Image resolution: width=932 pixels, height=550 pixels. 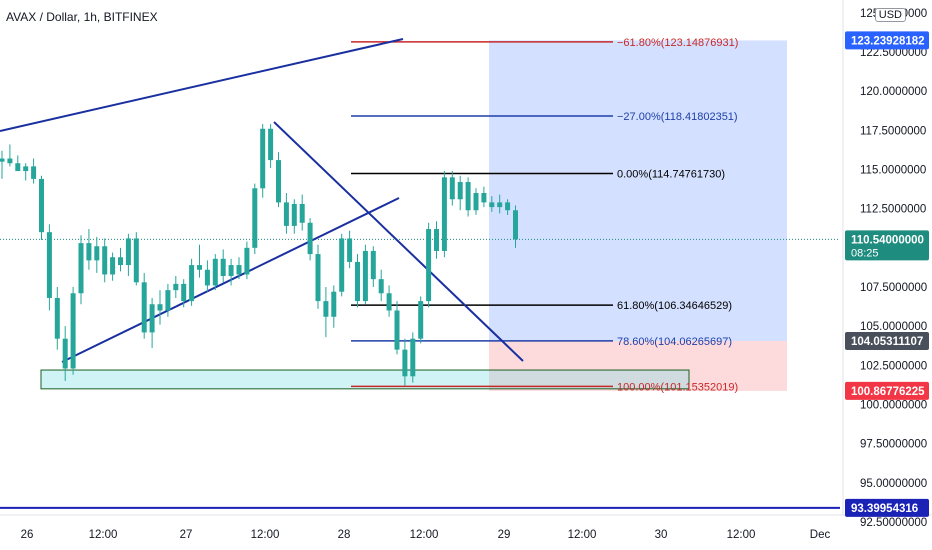 What do you see at coordinates (186, 535) in the screenshot?
I see `x-tick-label: 27` at bounding box center [186, 535].